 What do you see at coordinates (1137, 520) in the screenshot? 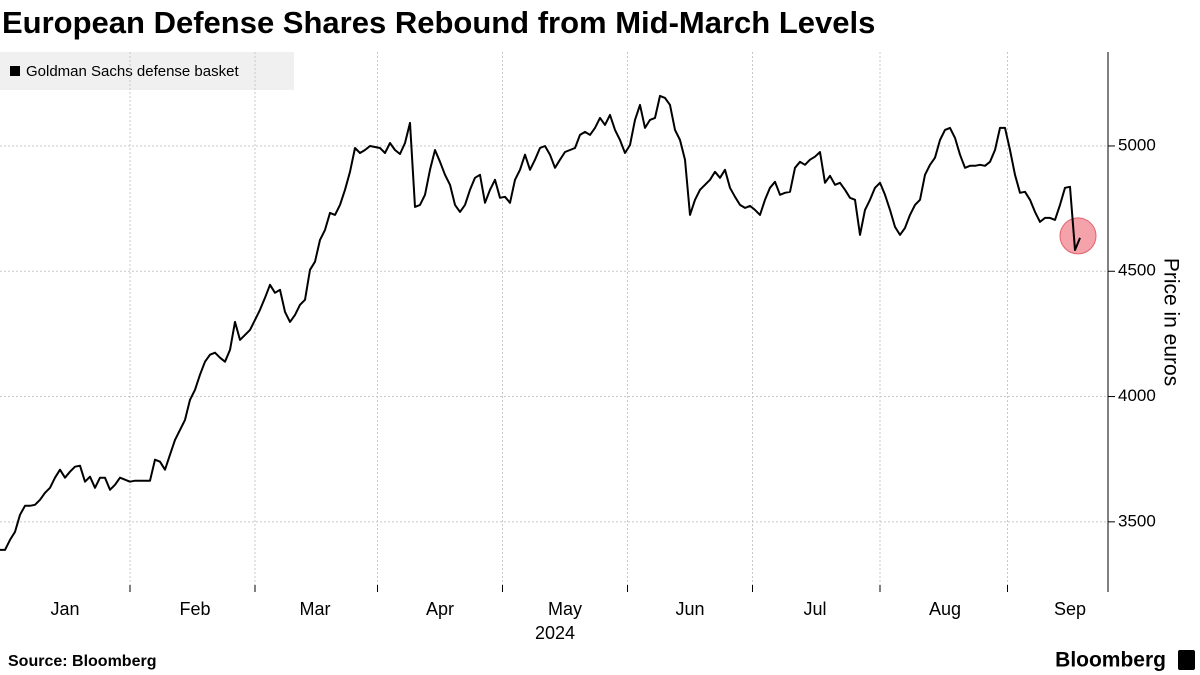
I see `y-tick-label: 3500` at bounding box center [1137, 520].